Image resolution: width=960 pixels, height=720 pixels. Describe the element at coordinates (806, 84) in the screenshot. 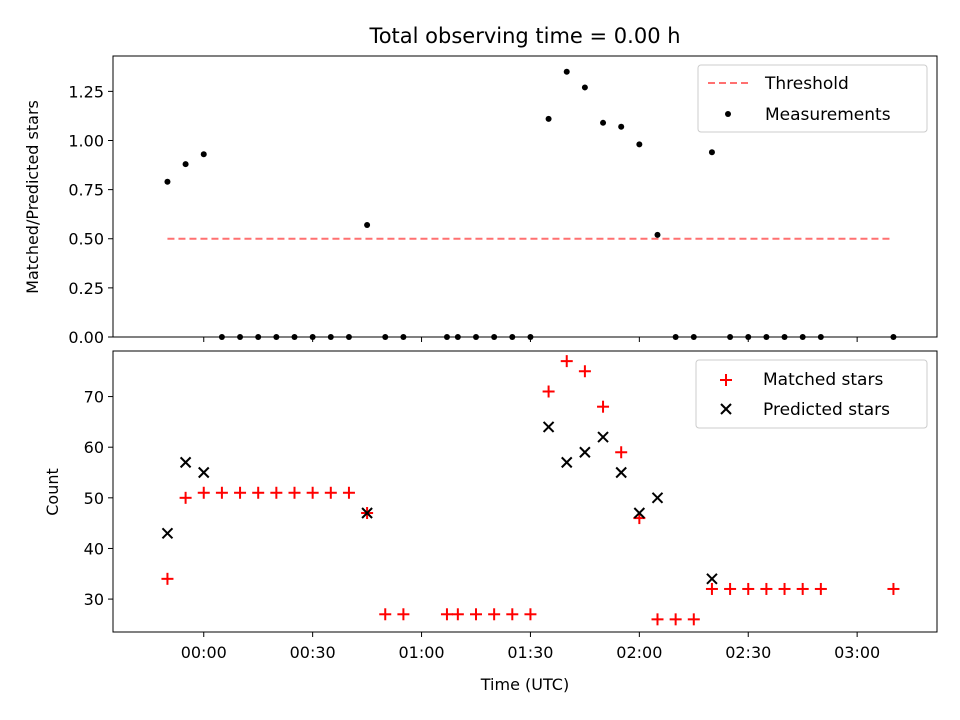

I see `threshold-legend-label: Threshold` at that location.